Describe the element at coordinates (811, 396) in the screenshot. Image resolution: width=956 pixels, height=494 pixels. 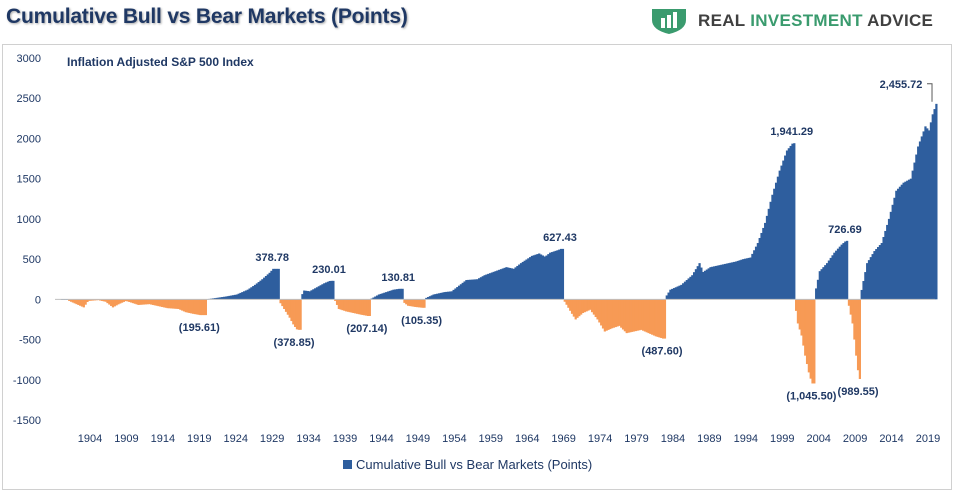
I see `data-label: (1,045.50)` at that location.